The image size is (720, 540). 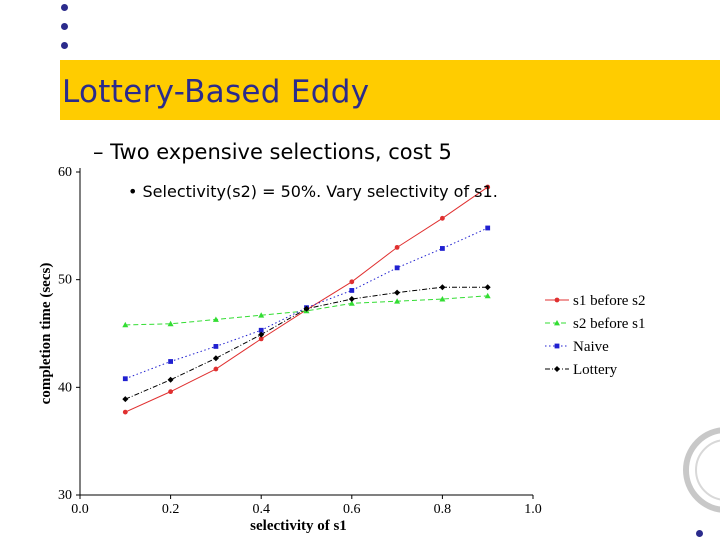 I want to click on legend-label: Lottery, so click(x=595, y=370).